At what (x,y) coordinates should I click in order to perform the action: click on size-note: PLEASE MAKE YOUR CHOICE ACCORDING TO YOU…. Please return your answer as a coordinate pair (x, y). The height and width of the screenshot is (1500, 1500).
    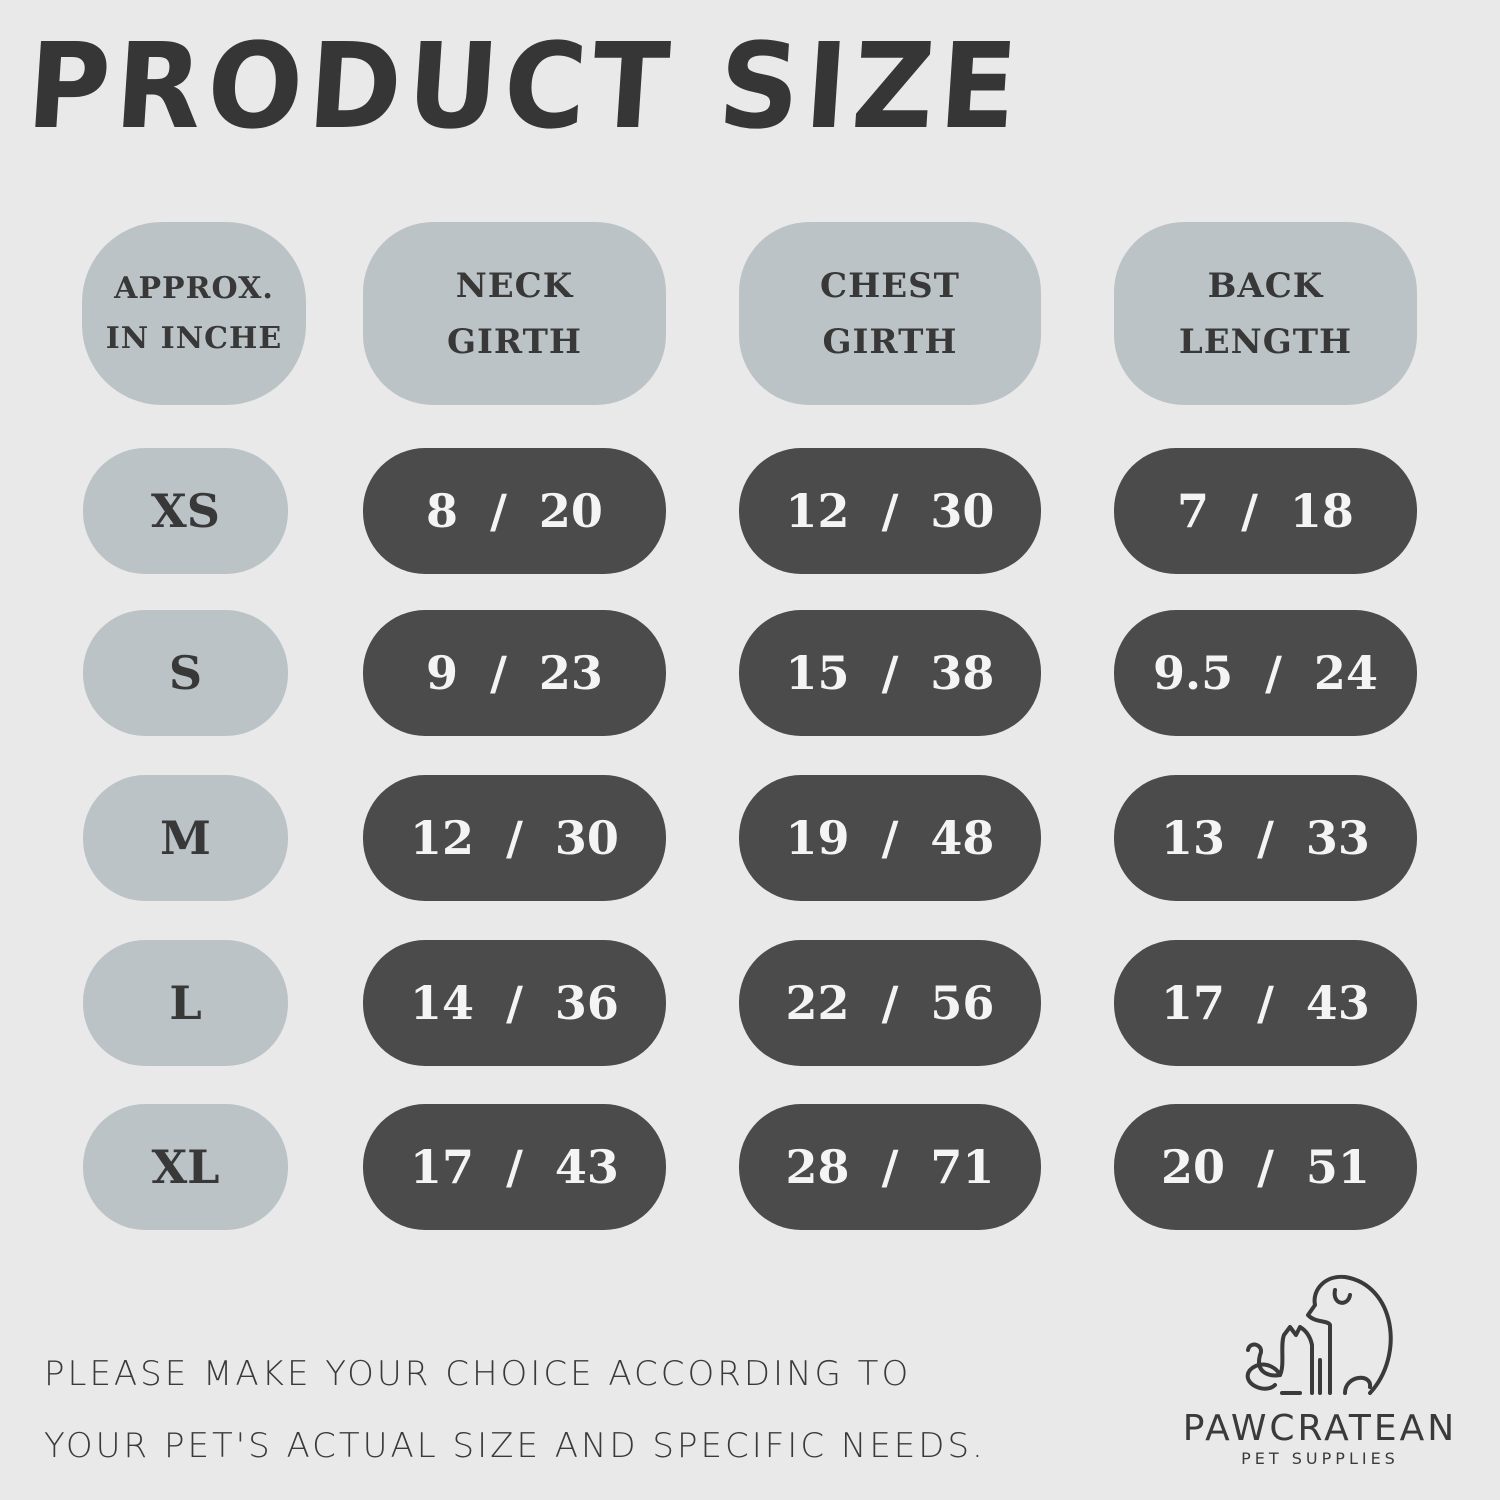
    Looking at the image, I should click on (515, 1410).